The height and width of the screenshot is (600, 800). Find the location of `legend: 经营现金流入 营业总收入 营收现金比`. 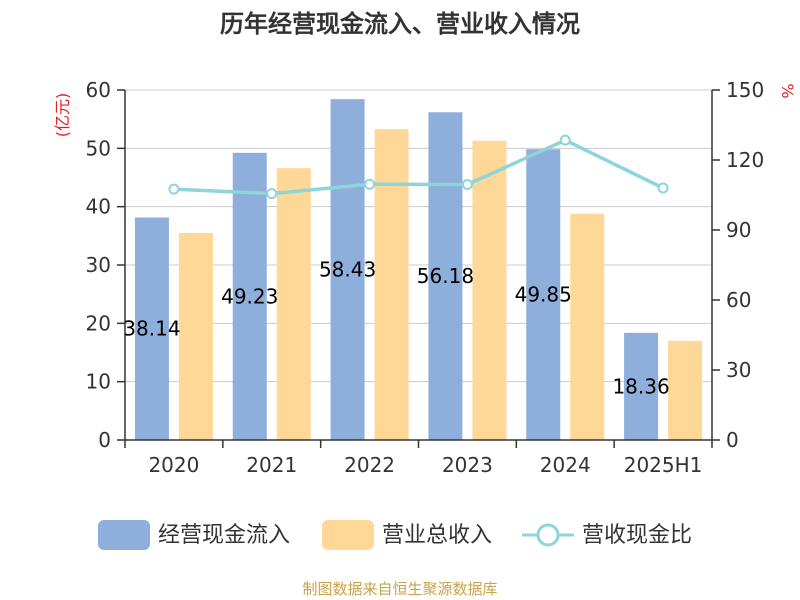

legend: 经营现金流入 营业总收入 营收现金比 is located at coordinates (395, 535).